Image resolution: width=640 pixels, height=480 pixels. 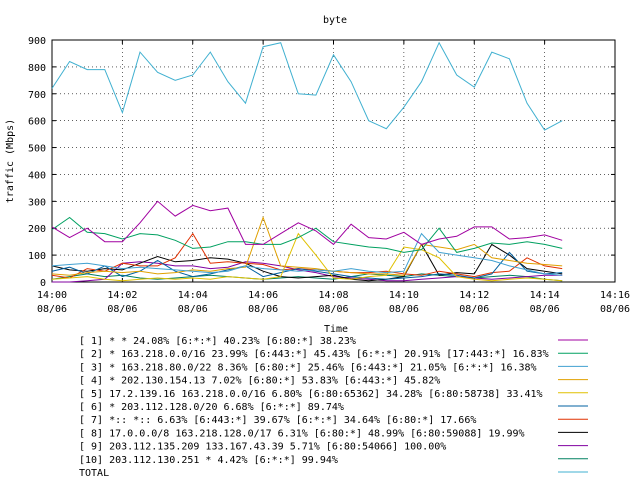 I want to click on x-tick-time-label: 14:16, so click(x=615, y=295).